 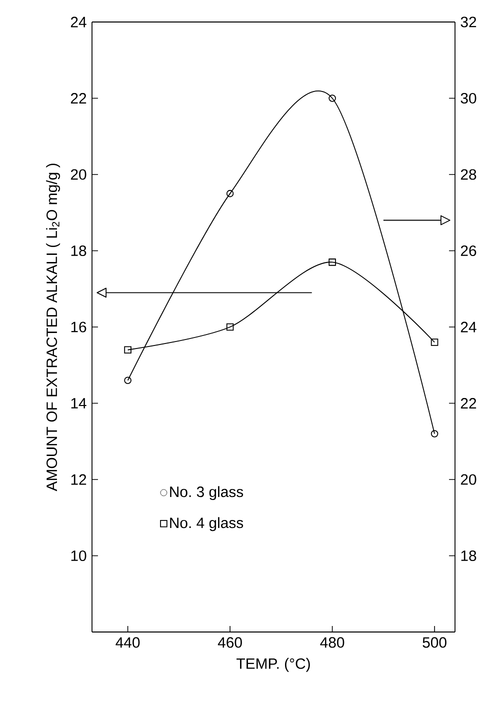 What do you see at coordinates (78, 174) in the screenshot?
I see `y-tick-label: 20` at bounding box center [78, 174].